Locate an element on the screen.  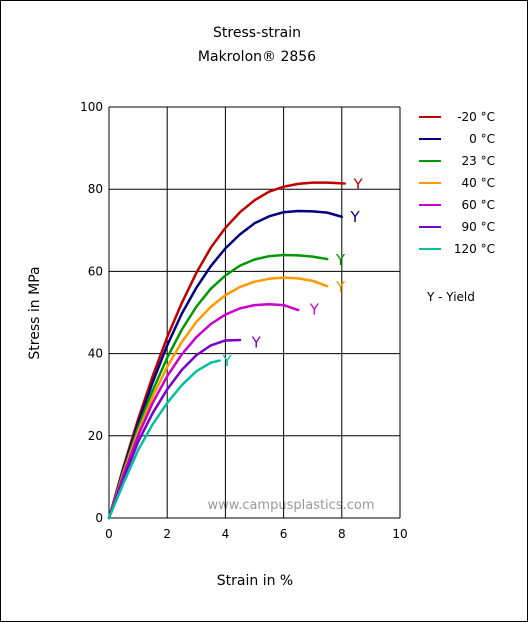
x-axis-title: Strain in % is located at coordinates (255, 581).